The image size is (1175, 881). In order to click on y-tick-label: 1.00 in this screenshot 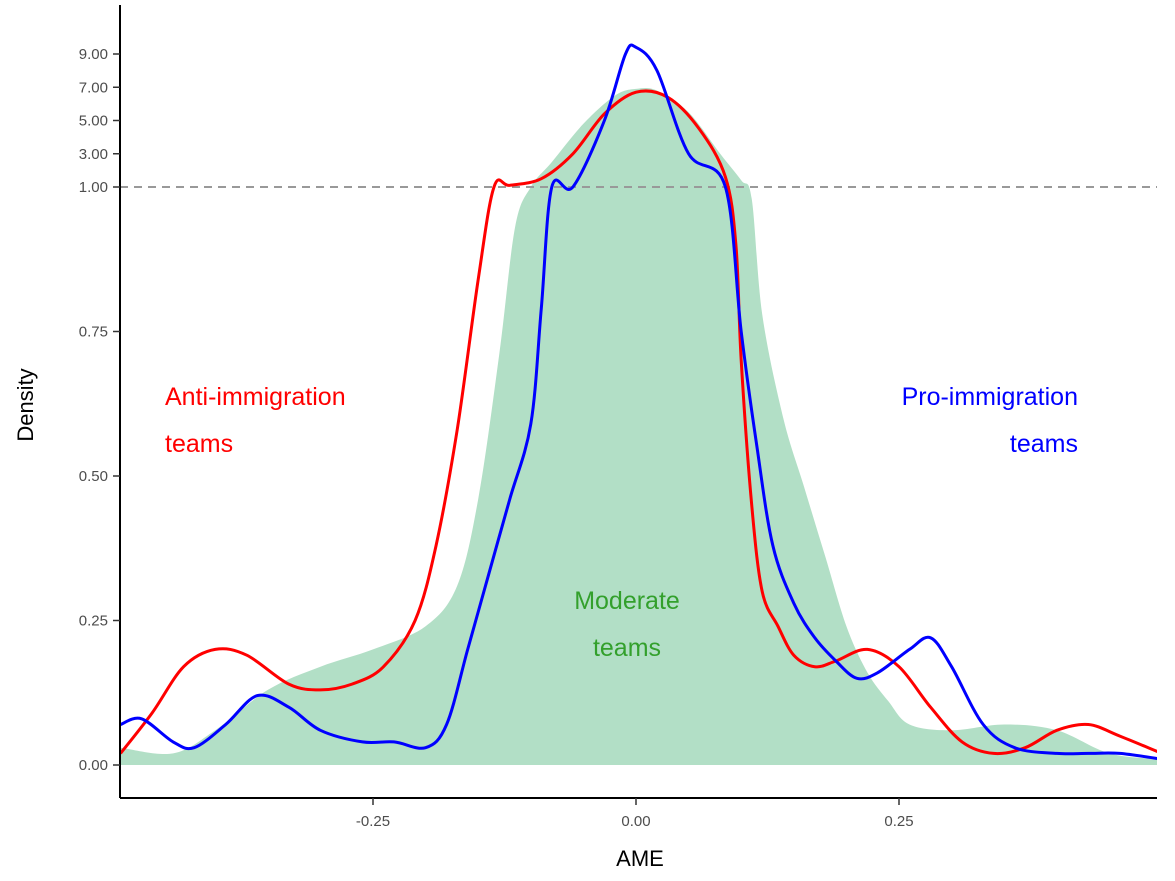, I will do `click(93, 187)`.